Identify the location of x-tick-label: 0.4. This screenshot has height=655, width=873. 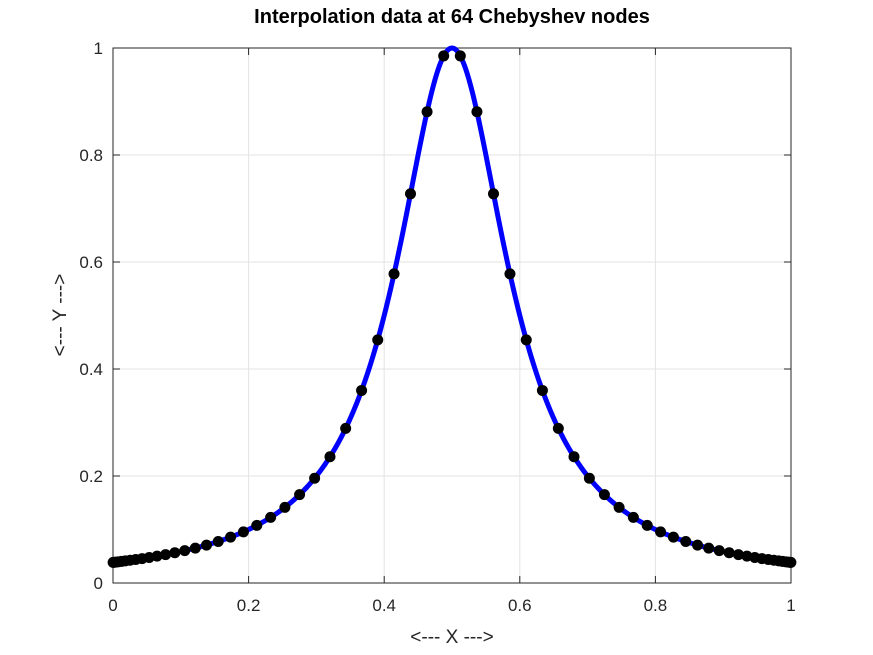
(384, 605).